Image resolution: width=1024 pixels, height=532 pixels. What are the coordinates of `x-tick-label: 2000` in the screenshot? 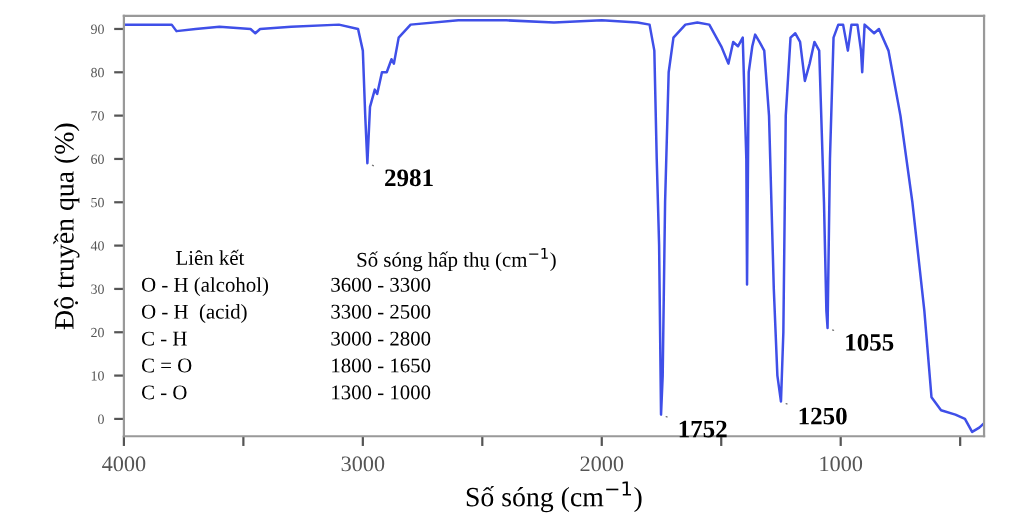 It's located at (602, 464).